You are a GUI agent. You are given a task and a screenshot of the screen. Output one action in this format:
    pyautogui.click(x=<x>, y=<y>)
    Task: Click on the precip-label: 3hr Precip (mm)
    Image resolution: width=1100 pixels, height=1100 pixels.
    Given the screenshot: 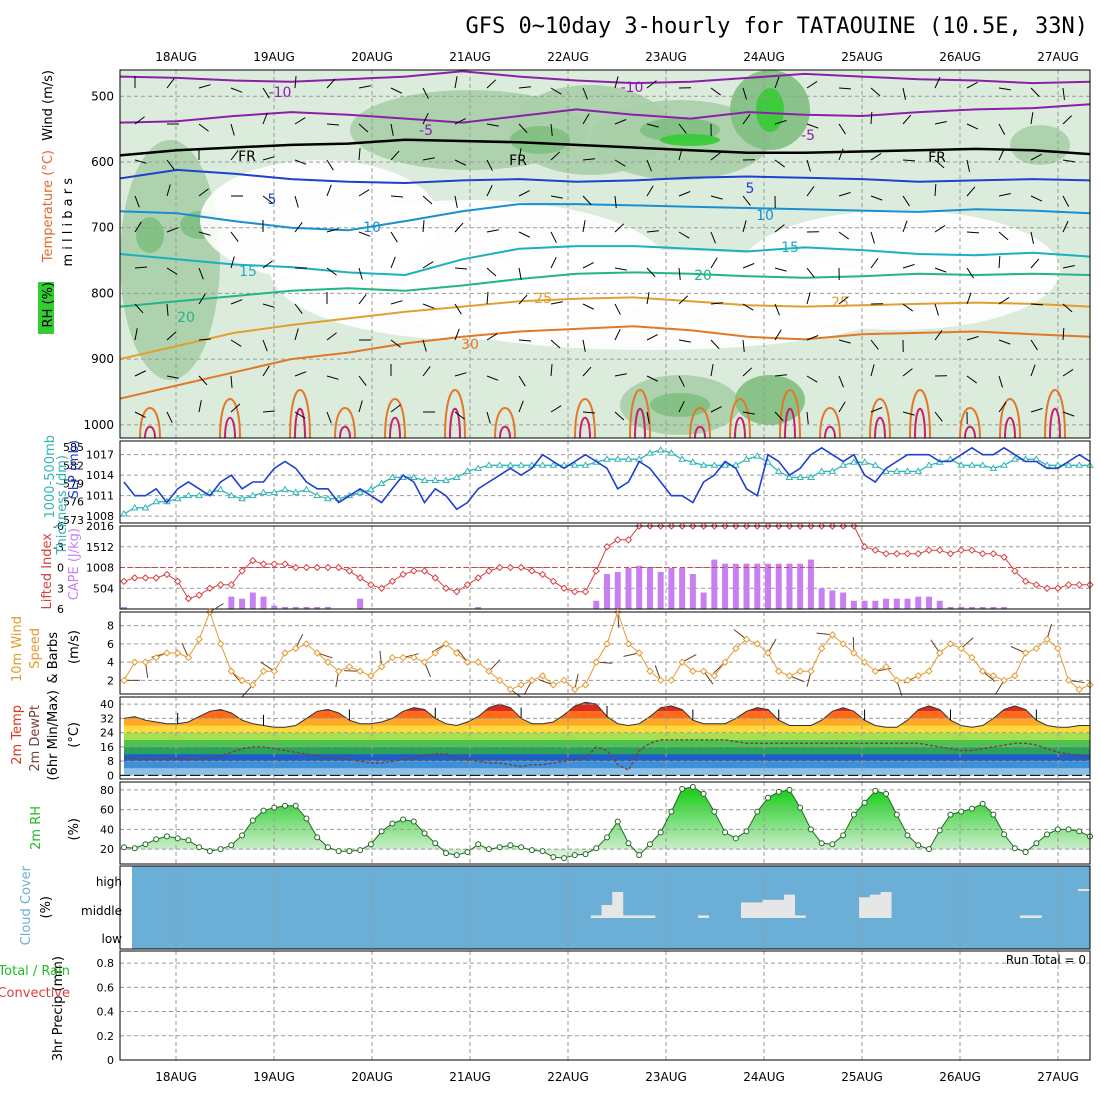 What is the action you would take?
    pyautogui.click(x=58, y=1008)
    